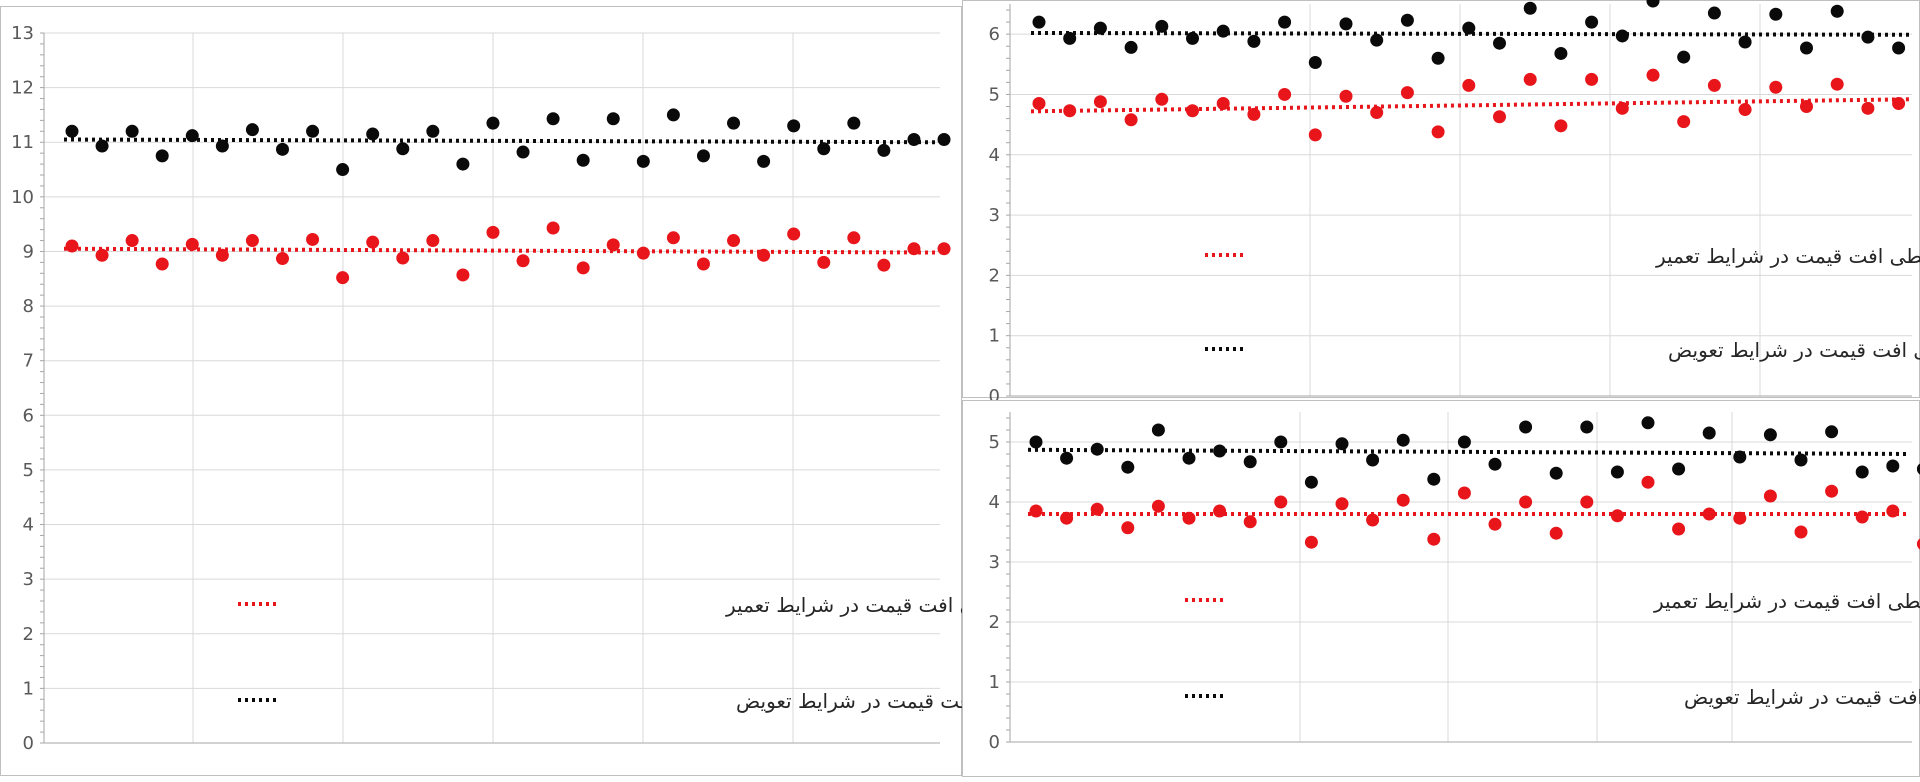 The image size is (1920, 782). Describe the element at coordinates (28, 361) in the screenshot. I see `y-tick-label: 7` at that location.